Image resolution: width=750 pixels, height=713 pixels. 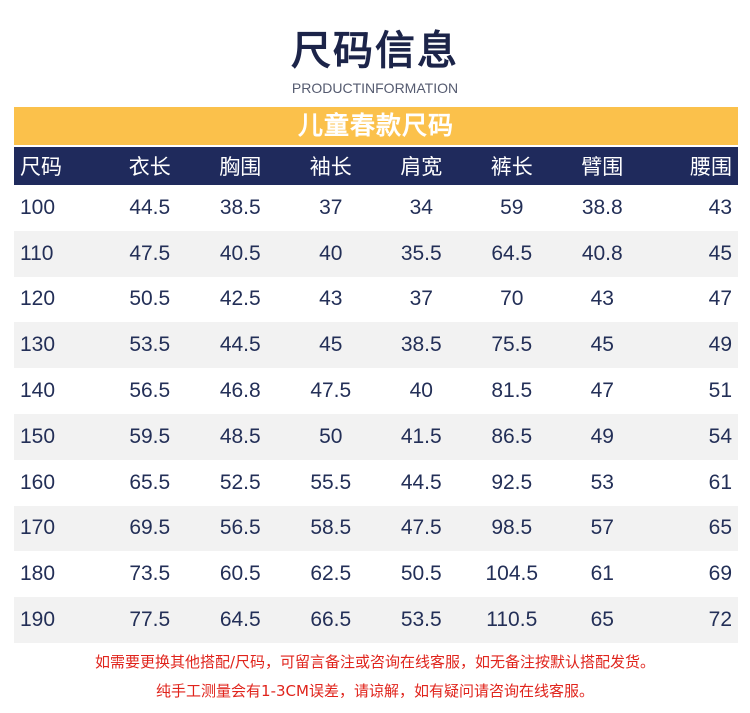 I want to click on column-header-sleeve: 袖长, so click(x=330, y=166).